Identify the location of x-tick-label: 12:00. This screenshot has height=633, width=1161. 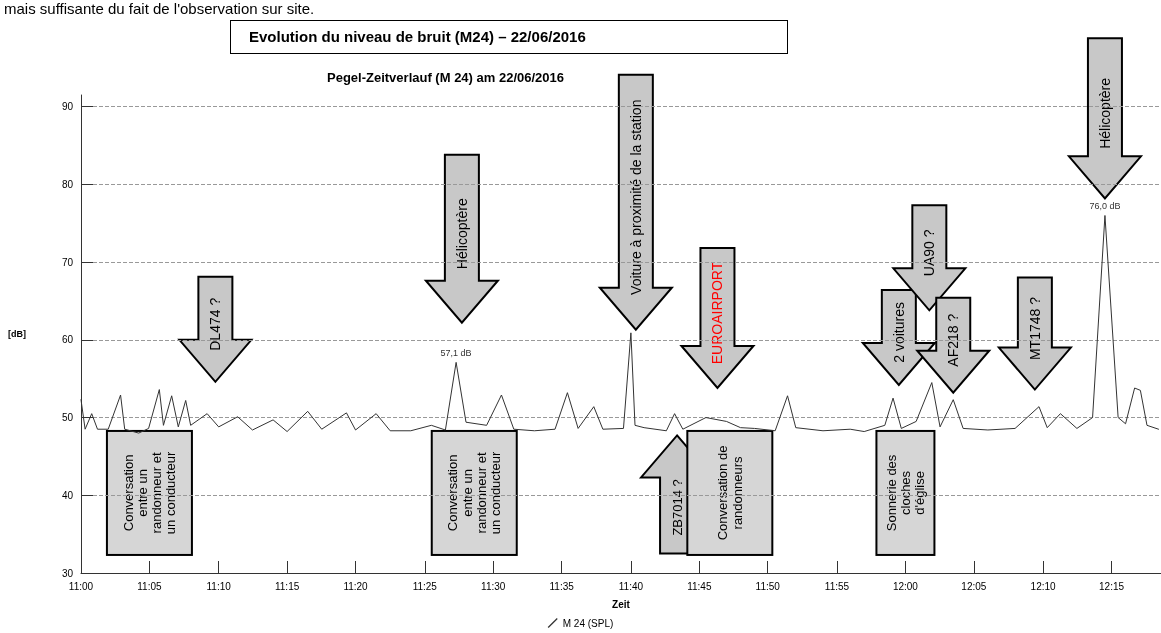
(905, 586).